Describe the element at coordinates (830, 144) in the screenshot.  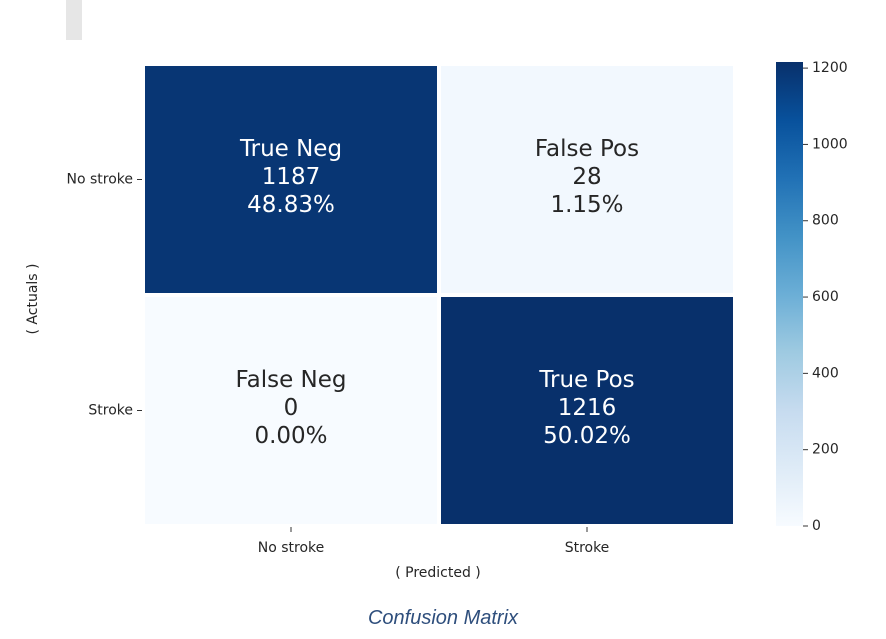
I see `colorbar-tick-label: 1000` at that location.